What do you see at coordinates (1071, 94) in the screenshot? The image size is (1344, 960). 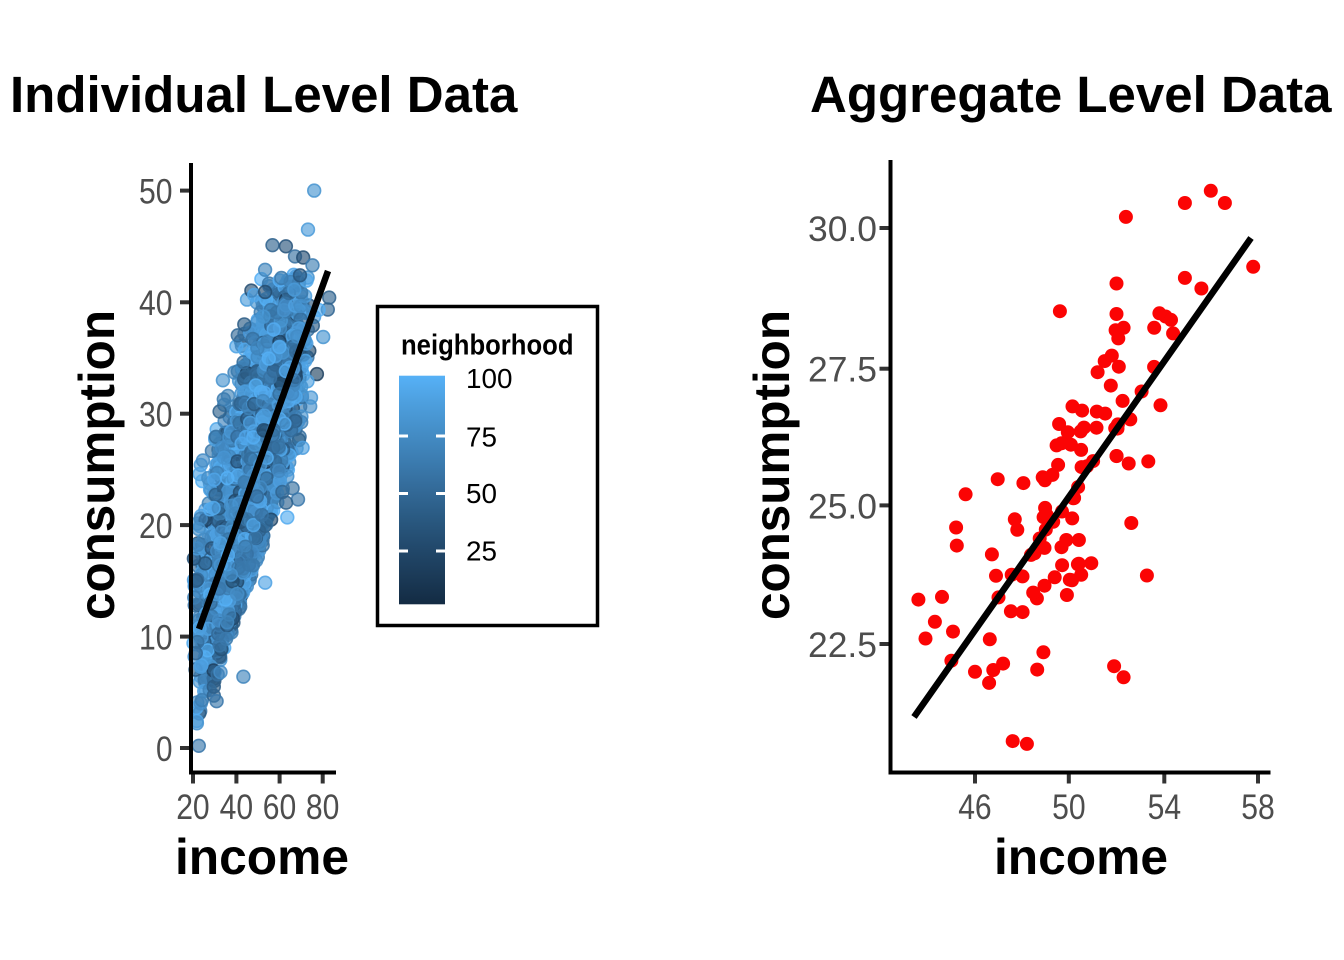 I see `svg-text: Aggregate Level Data` at bounding box center [1071, 94].